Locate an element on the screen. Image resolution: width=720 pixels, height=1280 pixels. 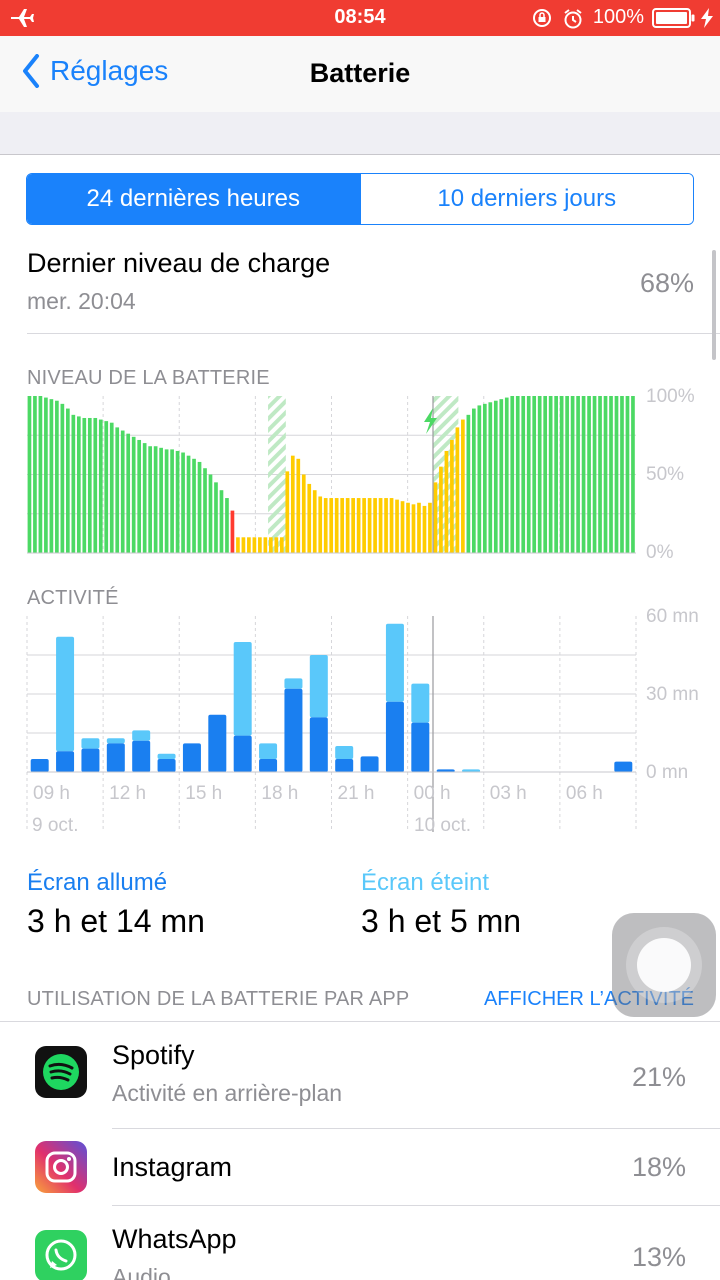
segment-24-hours: 24 dernières heures is located at coordinates (193, 199).